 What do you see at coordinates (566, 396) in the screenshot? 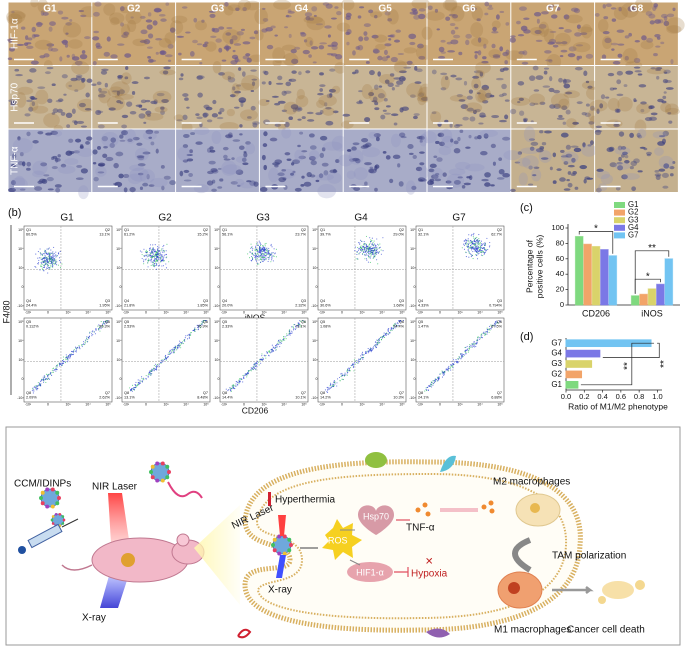
I see `x-tick-label: 0.0` at bounding box center [566, 396].